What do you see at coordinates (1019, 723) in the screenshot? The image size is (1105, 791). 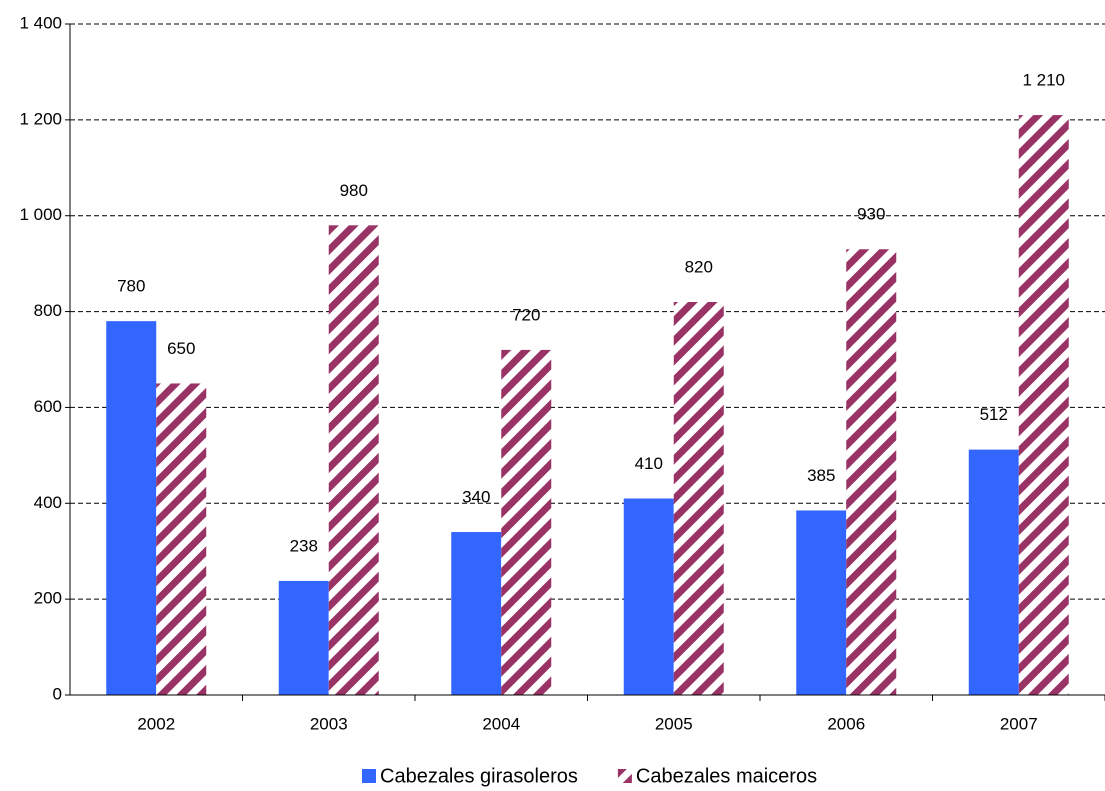 I see `x-tick-label: 2007` at bounding box center [1019, 723].